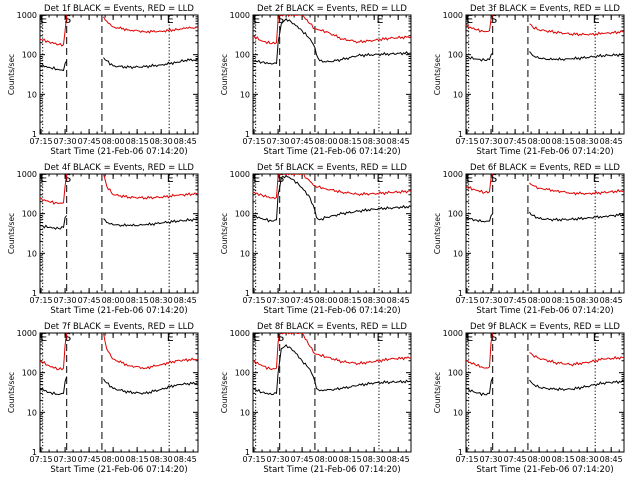 This screenshot has height=480, width=640. What do you see at coordinates (545, 327) in the screenshot?
I see `panel-title: Det 9f BLACK = Events, RED = LLD` at bounding box center [545, 327].